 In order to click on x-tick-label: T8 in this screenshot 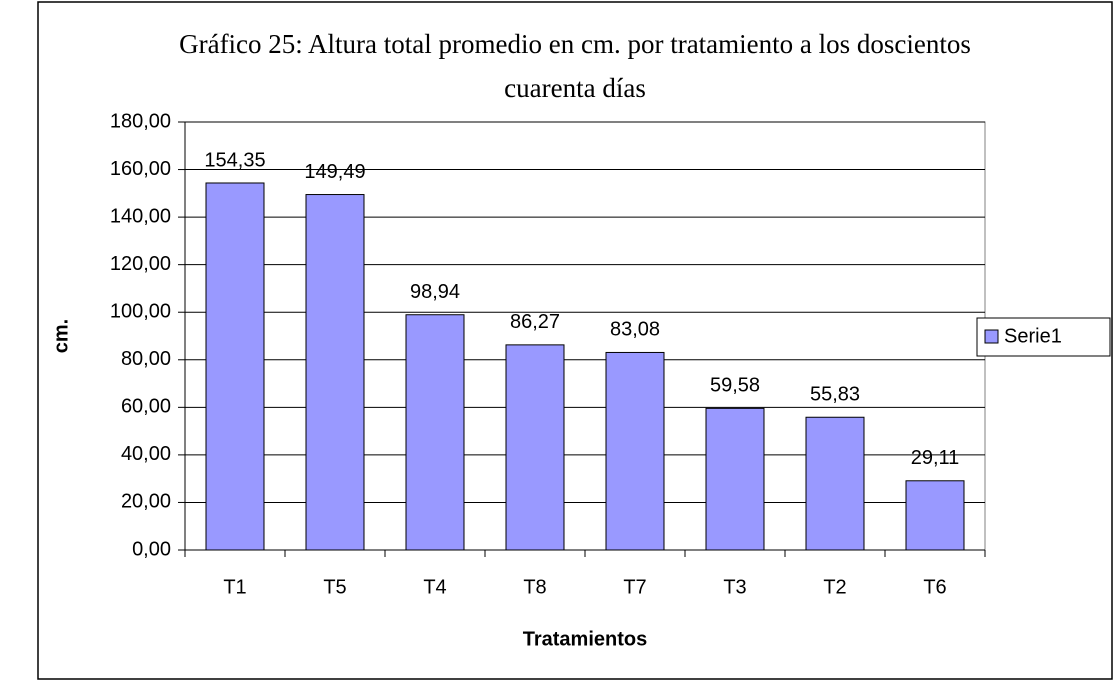, I will do `click(534, 587)`.